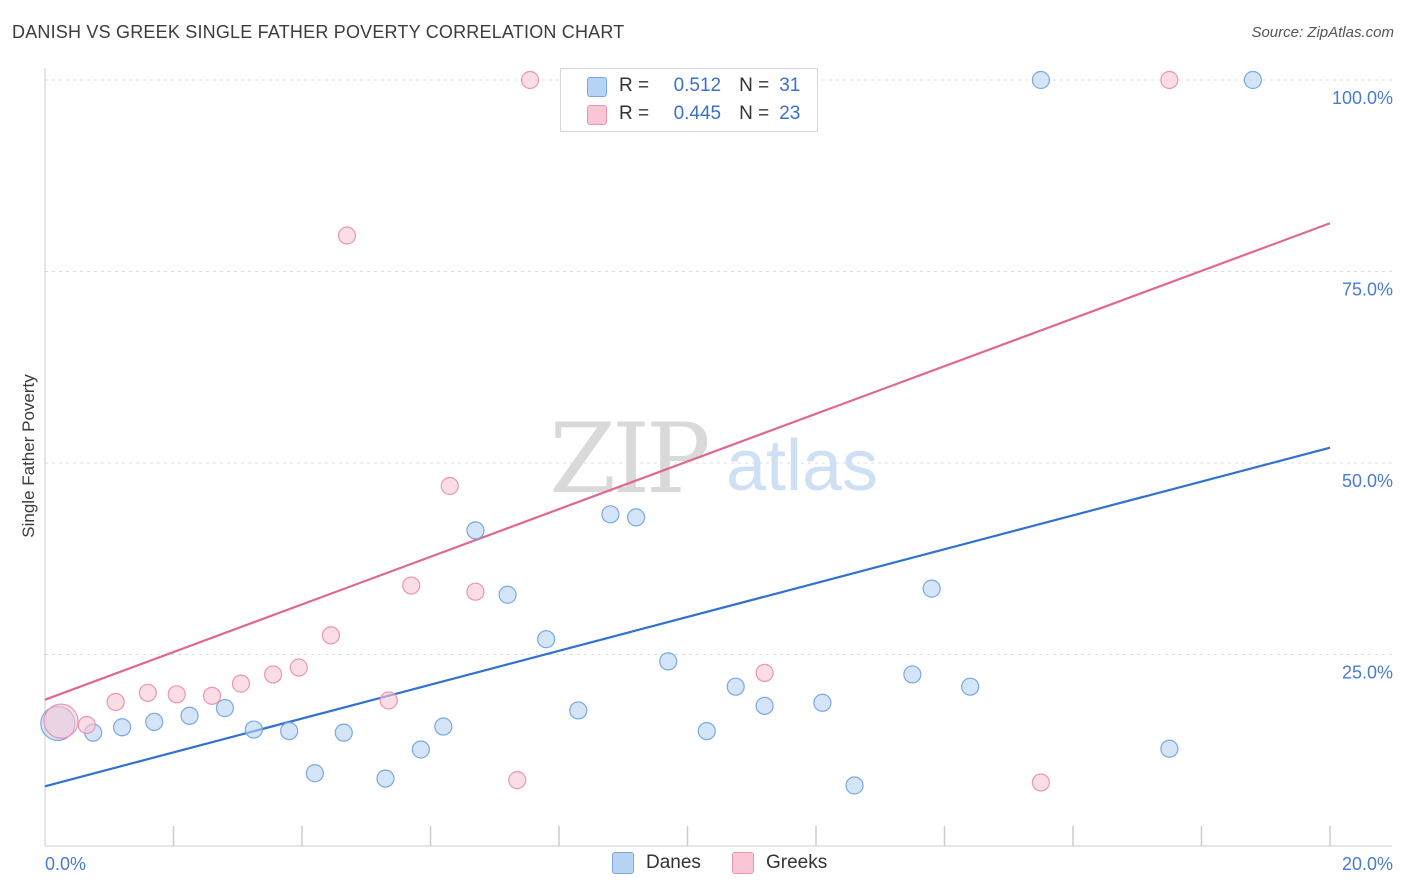  What do you see at coordinates (754, 113) in the screenshot?
I see `greeks-n-label: N =` at bounding box center [754, 113].